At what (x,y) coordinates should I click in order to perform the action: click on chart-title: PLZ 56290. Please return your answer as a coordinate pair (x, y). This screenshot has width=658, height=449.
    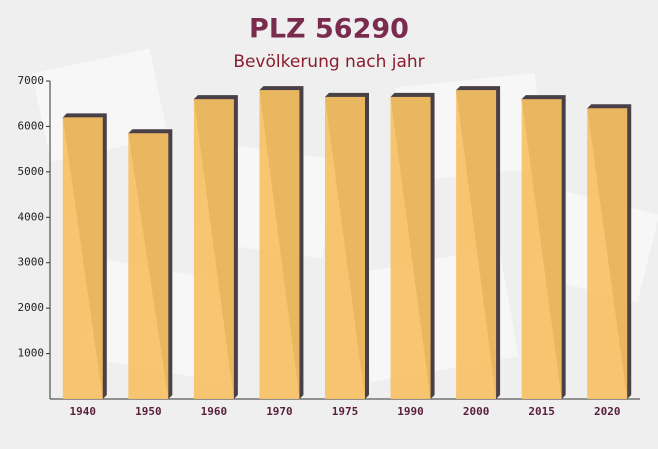
    Looking at the image, I should click on (329, 29).